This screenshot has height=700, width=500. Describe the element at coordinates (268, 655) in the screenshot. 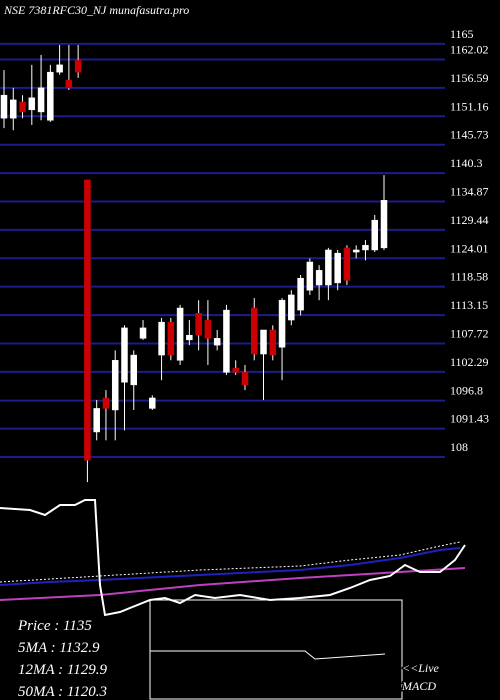

I see `macd-histogram-line` at that location.